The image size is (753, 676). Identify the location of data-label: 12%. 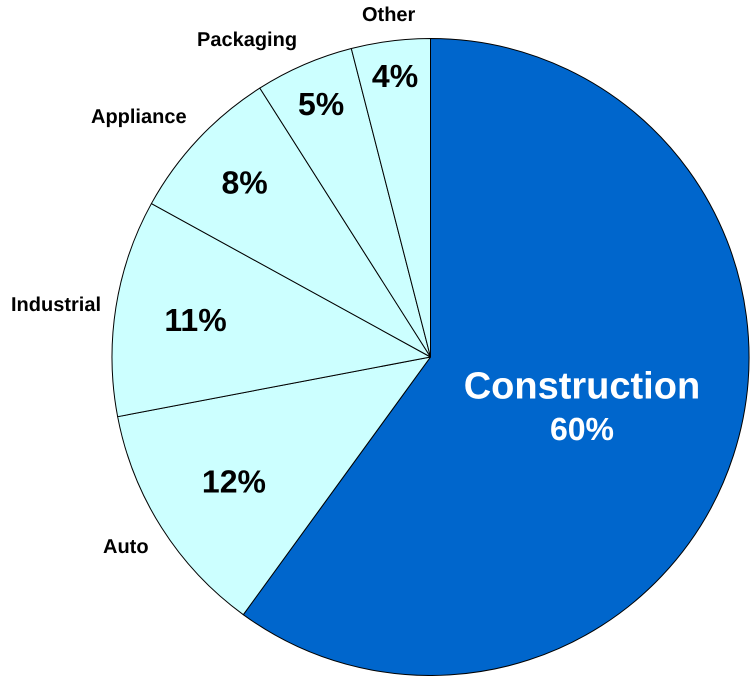
(234, 482).